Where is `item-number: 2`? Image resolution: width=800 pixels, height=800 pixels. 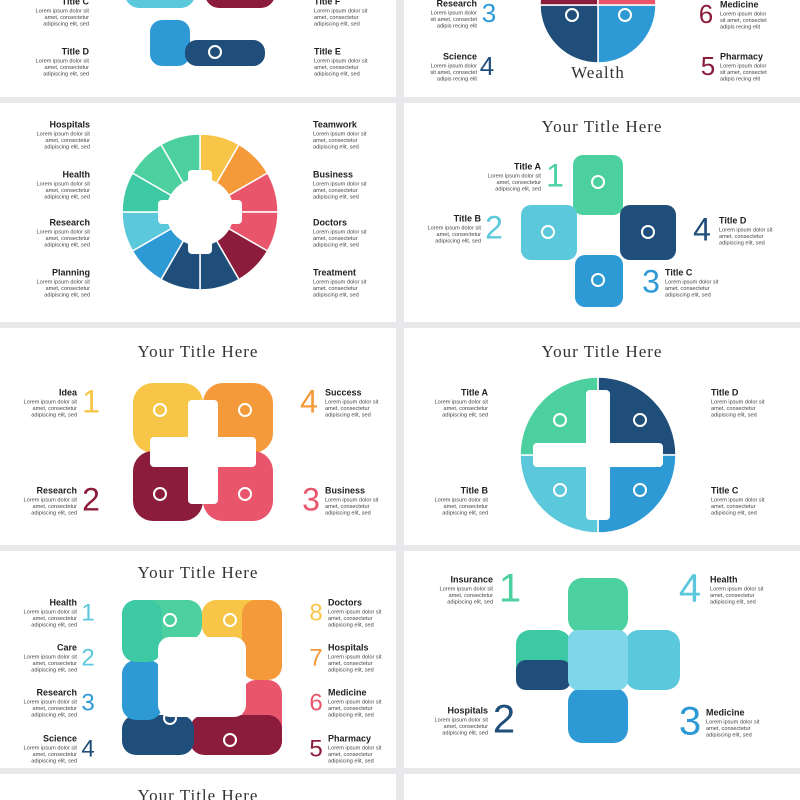
item-number: 2 is located at coordinates (504, 720).